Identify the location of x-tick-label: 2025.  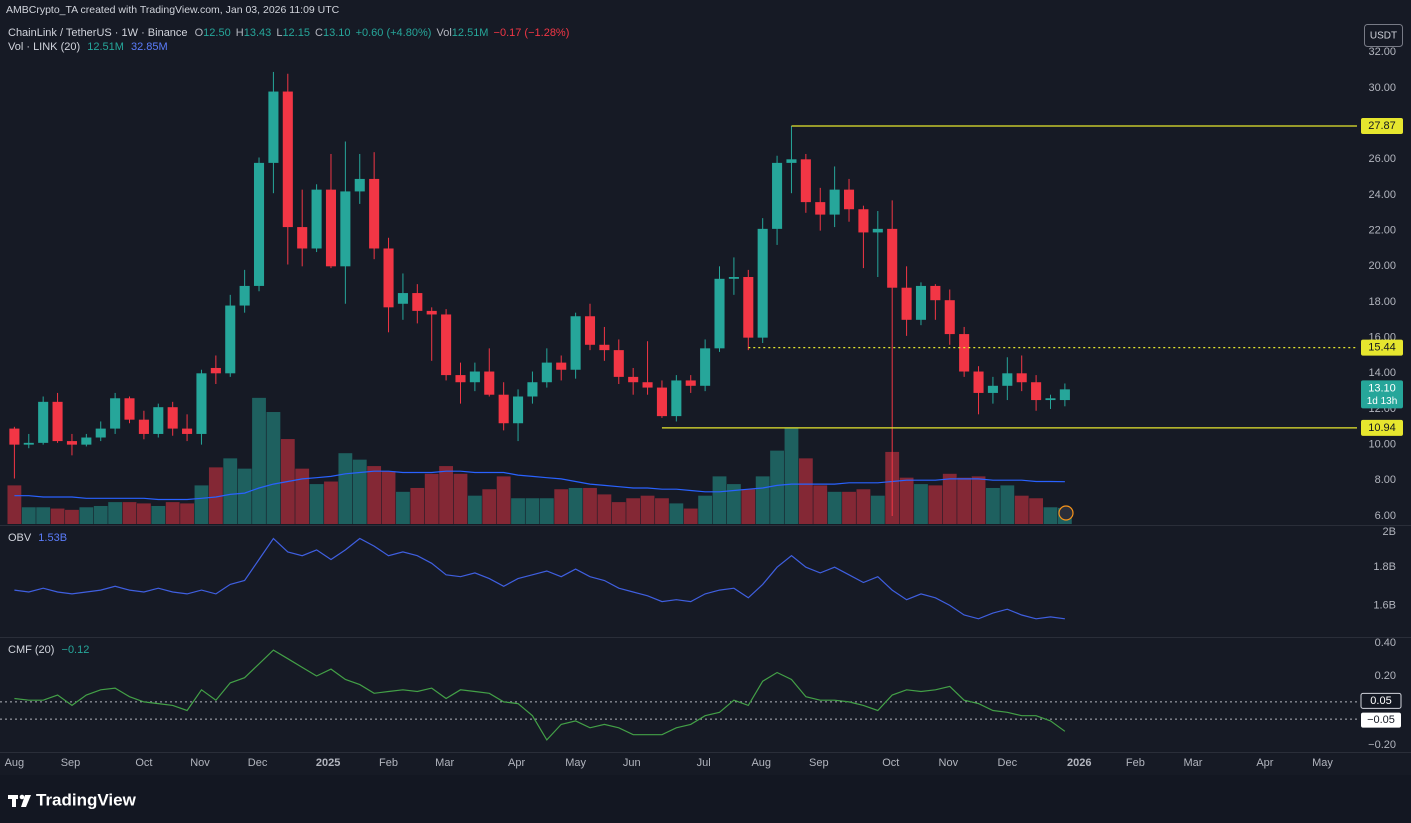
(328, 763).